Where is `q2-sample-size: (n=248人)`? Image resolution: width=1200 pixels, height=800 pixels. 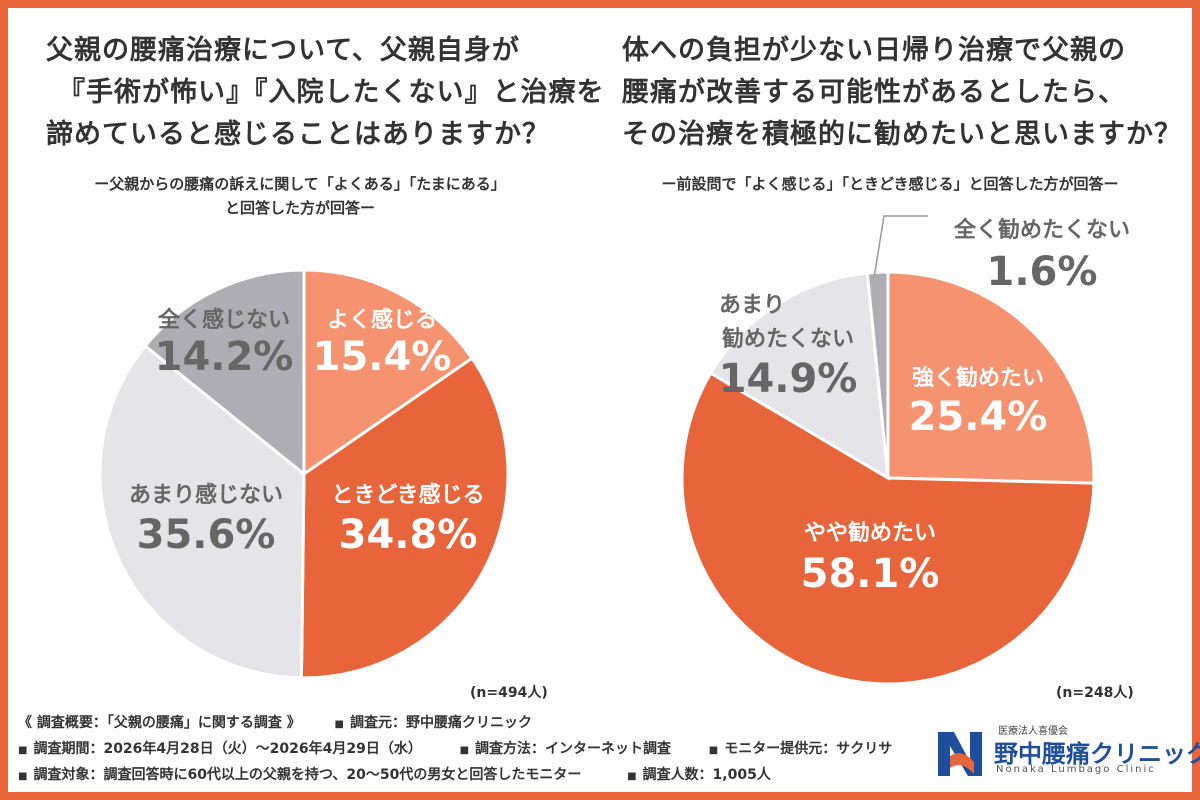
q2-sample-size: (n=248人) is located at coordinates (1095, 693).